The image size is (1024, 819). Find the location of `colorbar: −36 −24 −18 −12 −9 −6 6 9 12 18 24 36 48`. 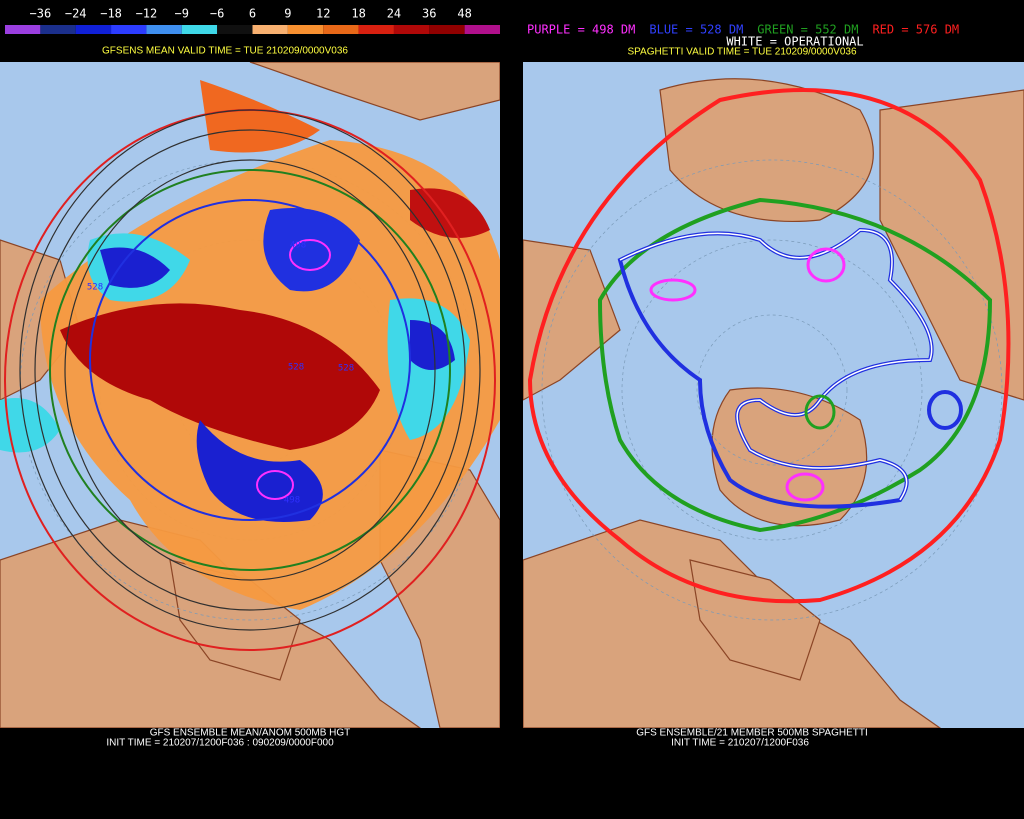

colorbar: −36 −24 −18 −12 −9 −6 6 9 12 18 24 36 48 is located at coordinates (252, 20).